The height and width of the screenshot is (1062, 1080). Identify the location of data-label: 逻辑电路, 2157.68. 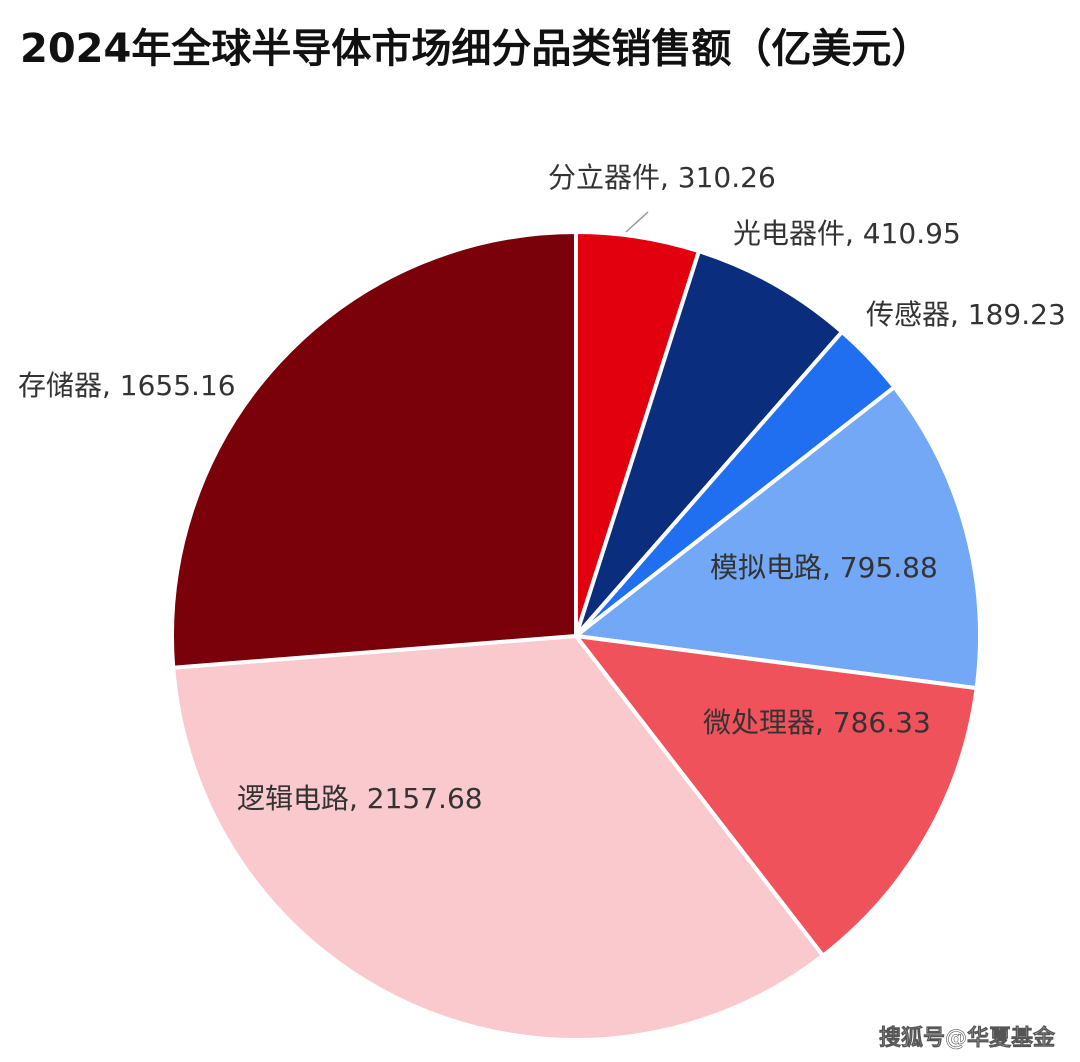
(360, 798).